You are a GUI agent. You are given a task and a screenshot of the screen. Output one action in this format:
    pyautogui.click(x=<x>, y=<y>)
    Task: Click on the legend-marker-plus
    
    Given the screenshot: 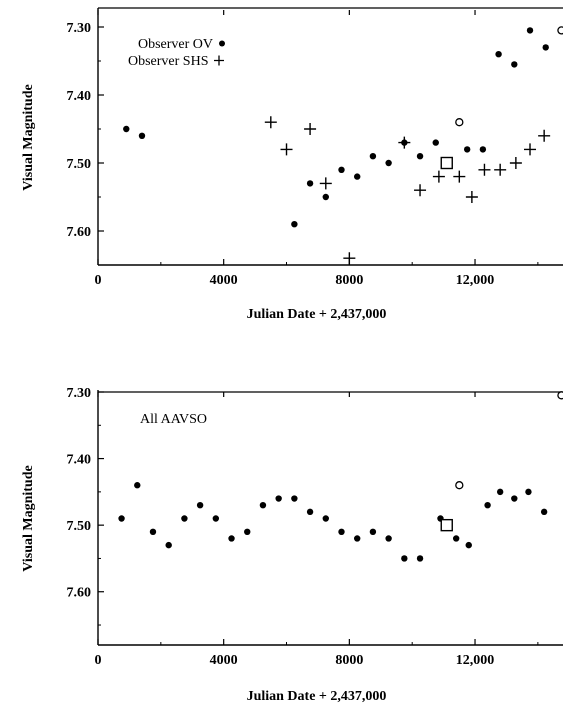 What is the action you would take?
    pyautogui.click(x=219, y=60)
    